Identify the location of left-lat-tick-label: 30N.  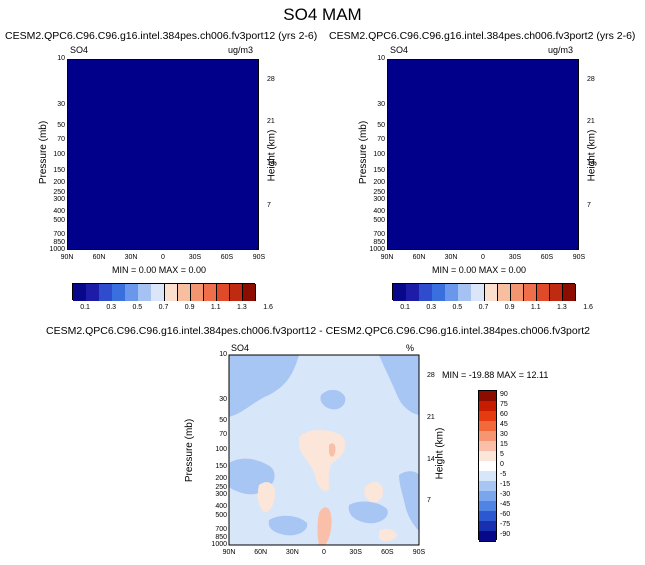
(131, 257).